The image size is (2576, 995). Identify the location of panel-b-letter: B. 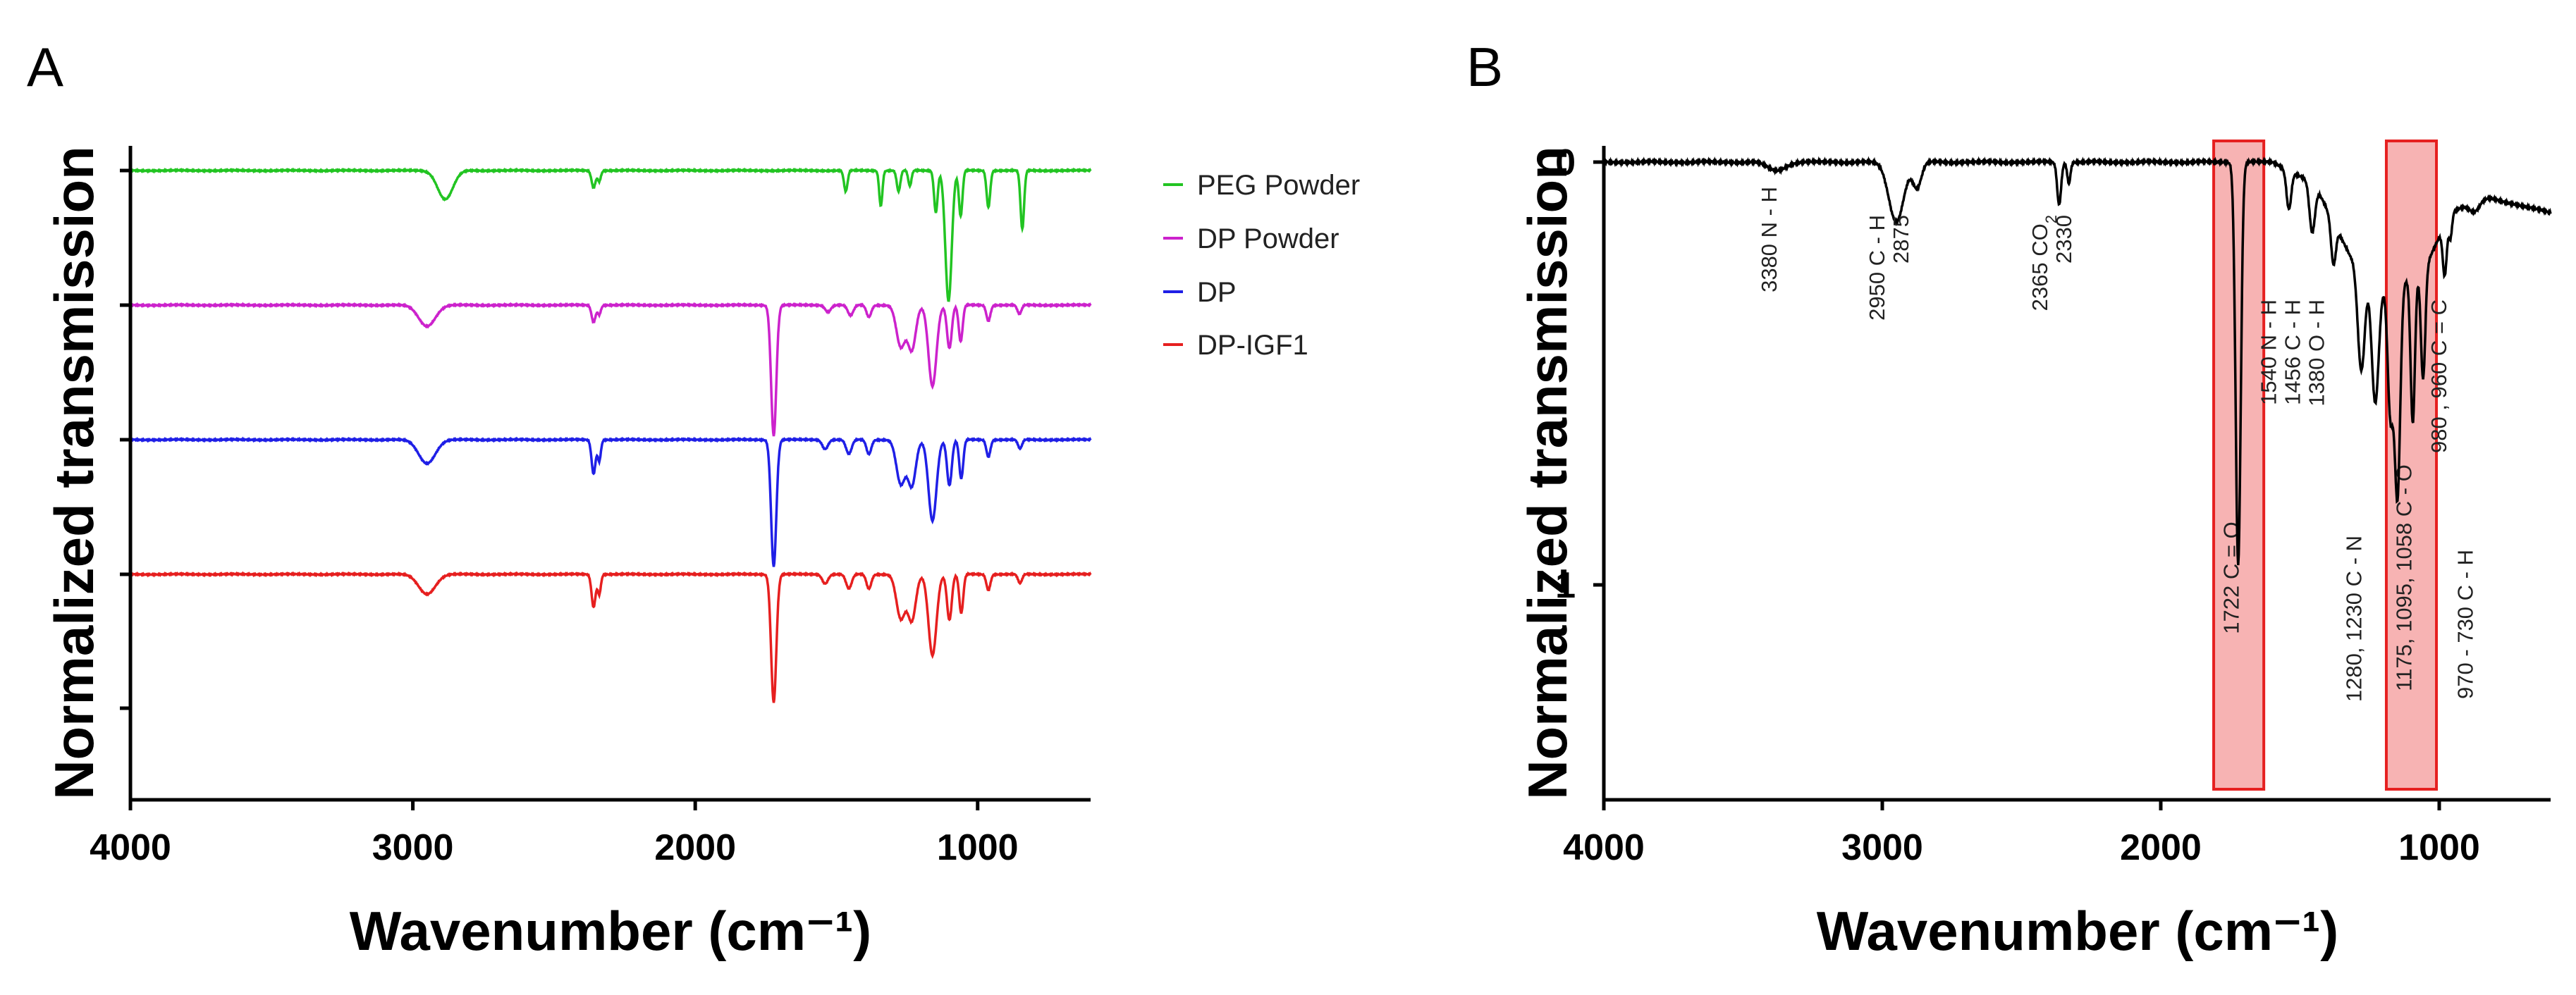
(1484, 67).